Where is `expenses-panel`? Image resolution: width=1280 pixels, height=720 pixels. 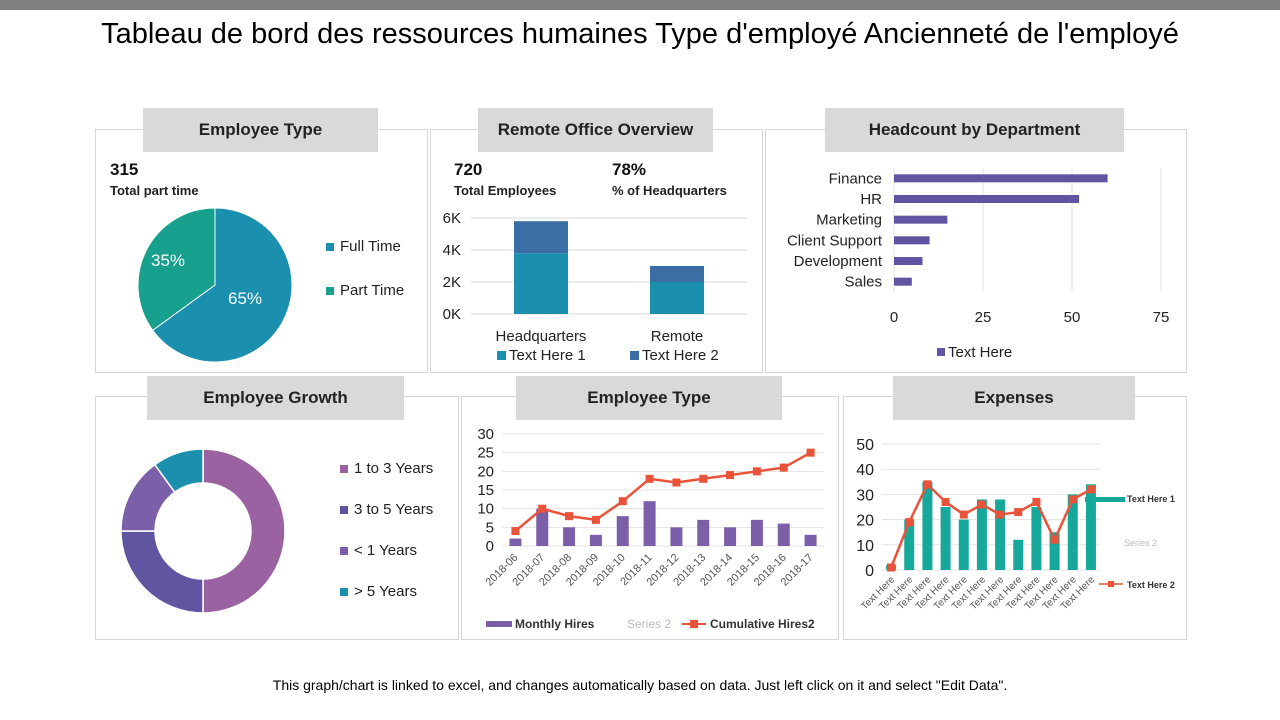 expenses-panel is located at coordinates (1015, 518).